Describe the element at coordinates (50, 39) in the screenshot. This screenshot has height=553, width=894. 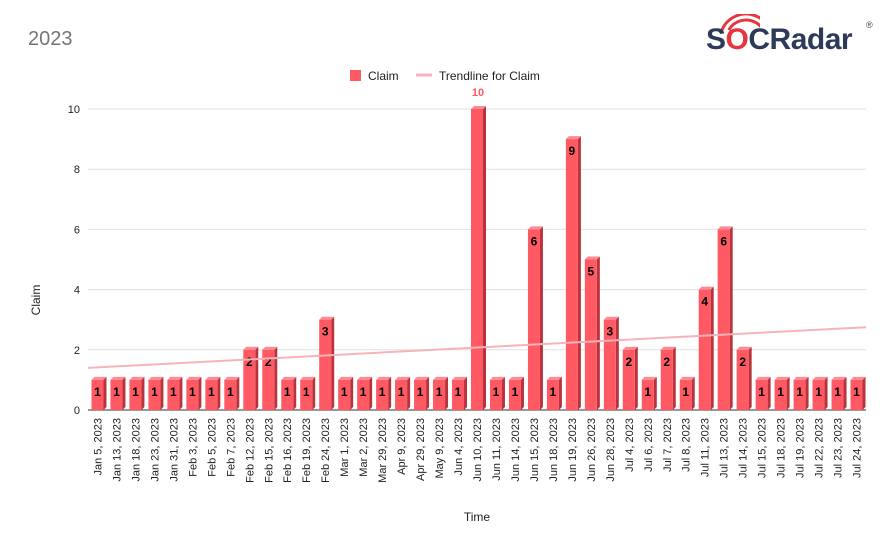
I see `page-title: 2023` at that location.